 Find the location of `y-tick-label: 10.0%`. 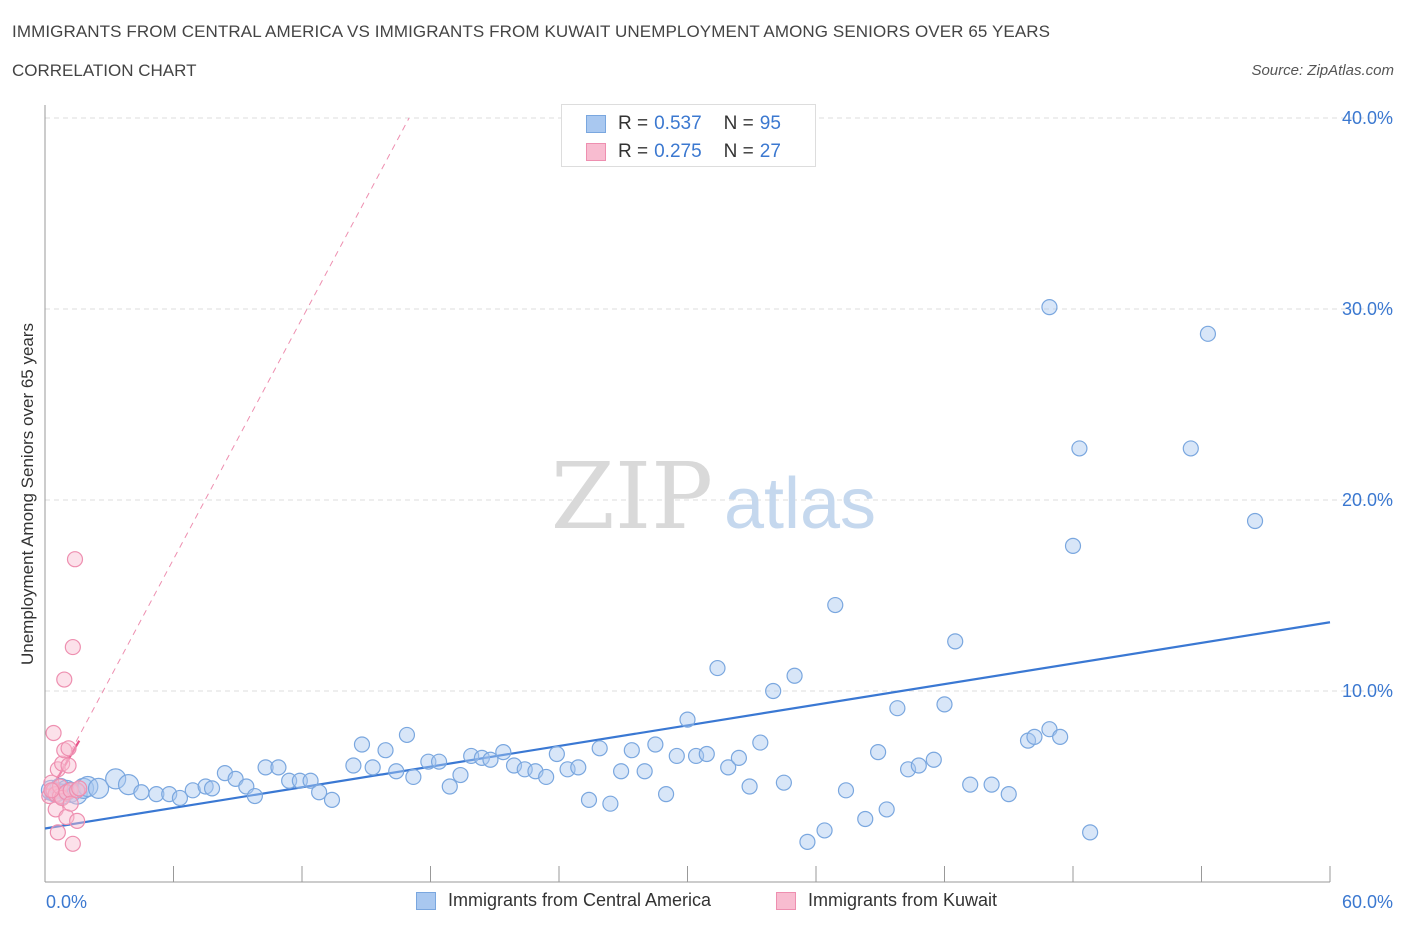

y-tick-label: 10.0% is located at coordinates (1367, 691).